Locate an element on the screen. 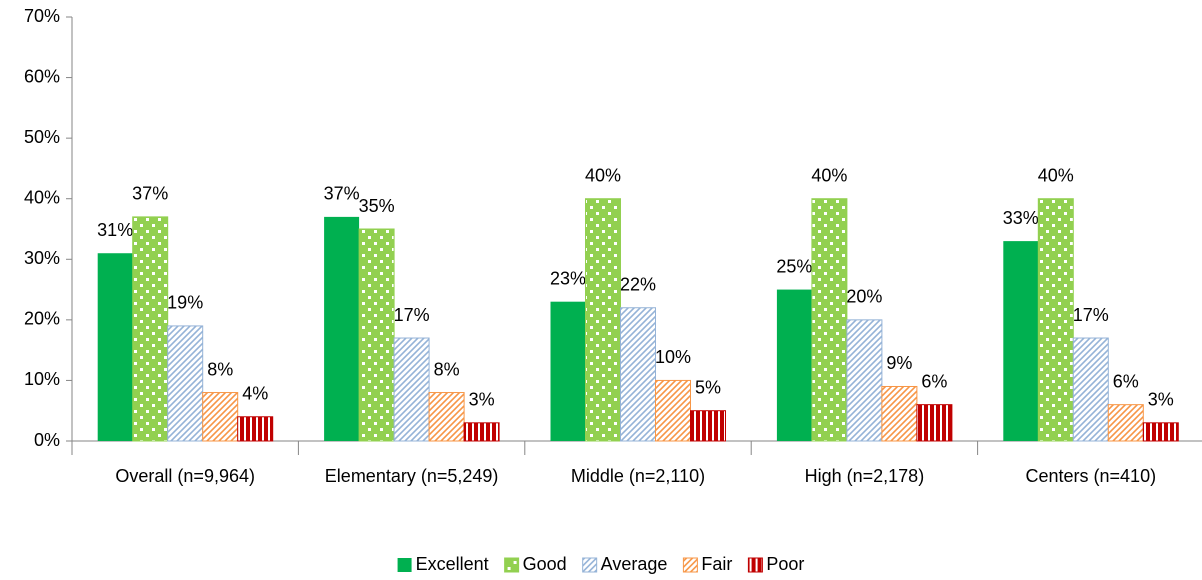 The height and width of the screenshot is (580, 1202). data-label: 25% is located at coordinates (794, 266).